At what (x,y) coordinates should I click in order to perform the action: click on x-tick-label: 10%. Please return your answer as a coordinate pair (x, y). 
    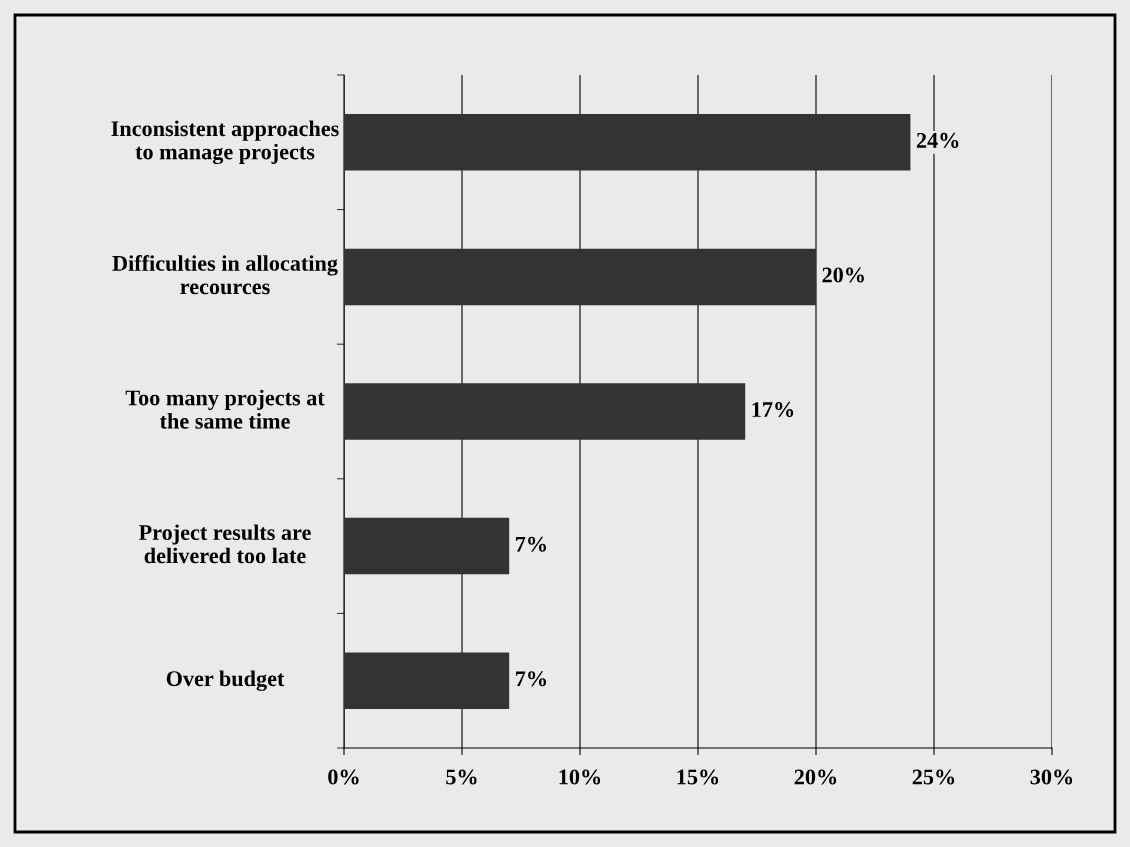
    Looking at the image, I should click on (580, 777).